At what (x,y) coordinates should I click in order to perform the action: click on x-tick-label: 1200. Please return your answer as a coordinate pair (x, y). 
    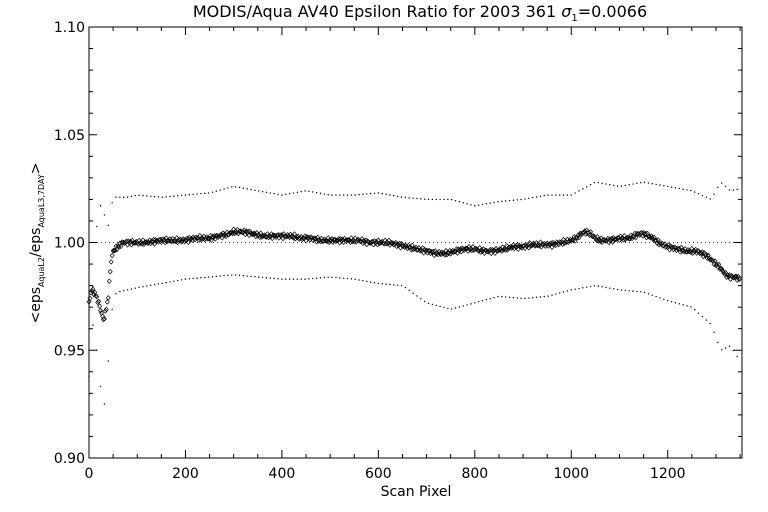
    Looking at the image, I should click on (668, 474).